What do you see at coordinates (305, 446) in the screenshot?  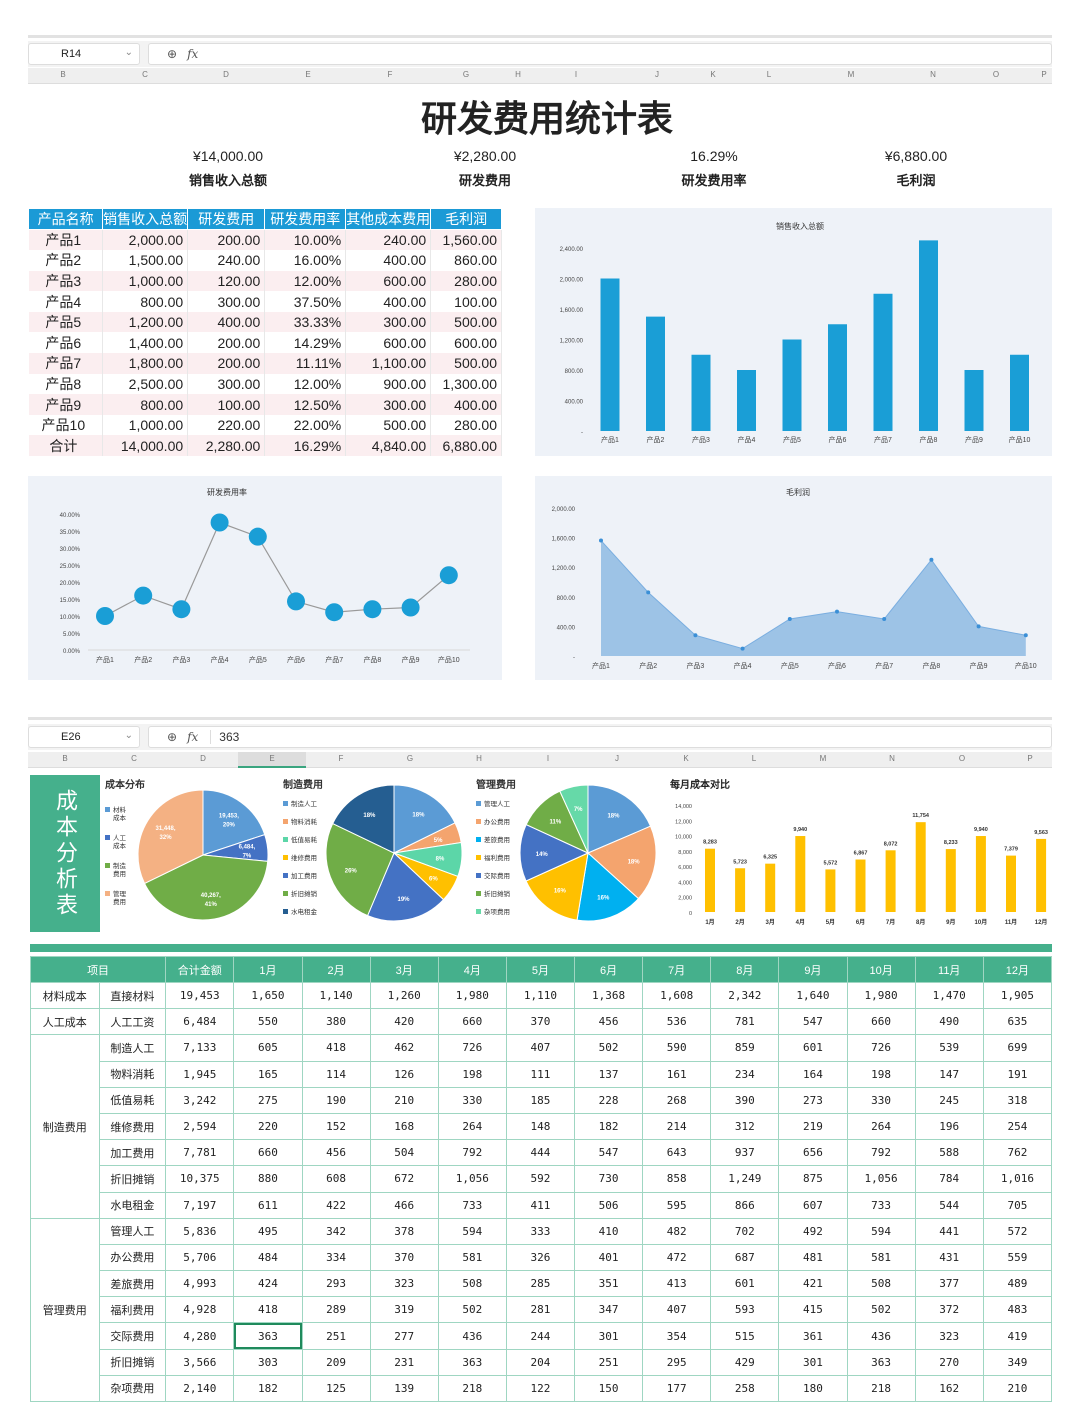 I see `table-cell: 16.29%` at bounding box center [305, 446].